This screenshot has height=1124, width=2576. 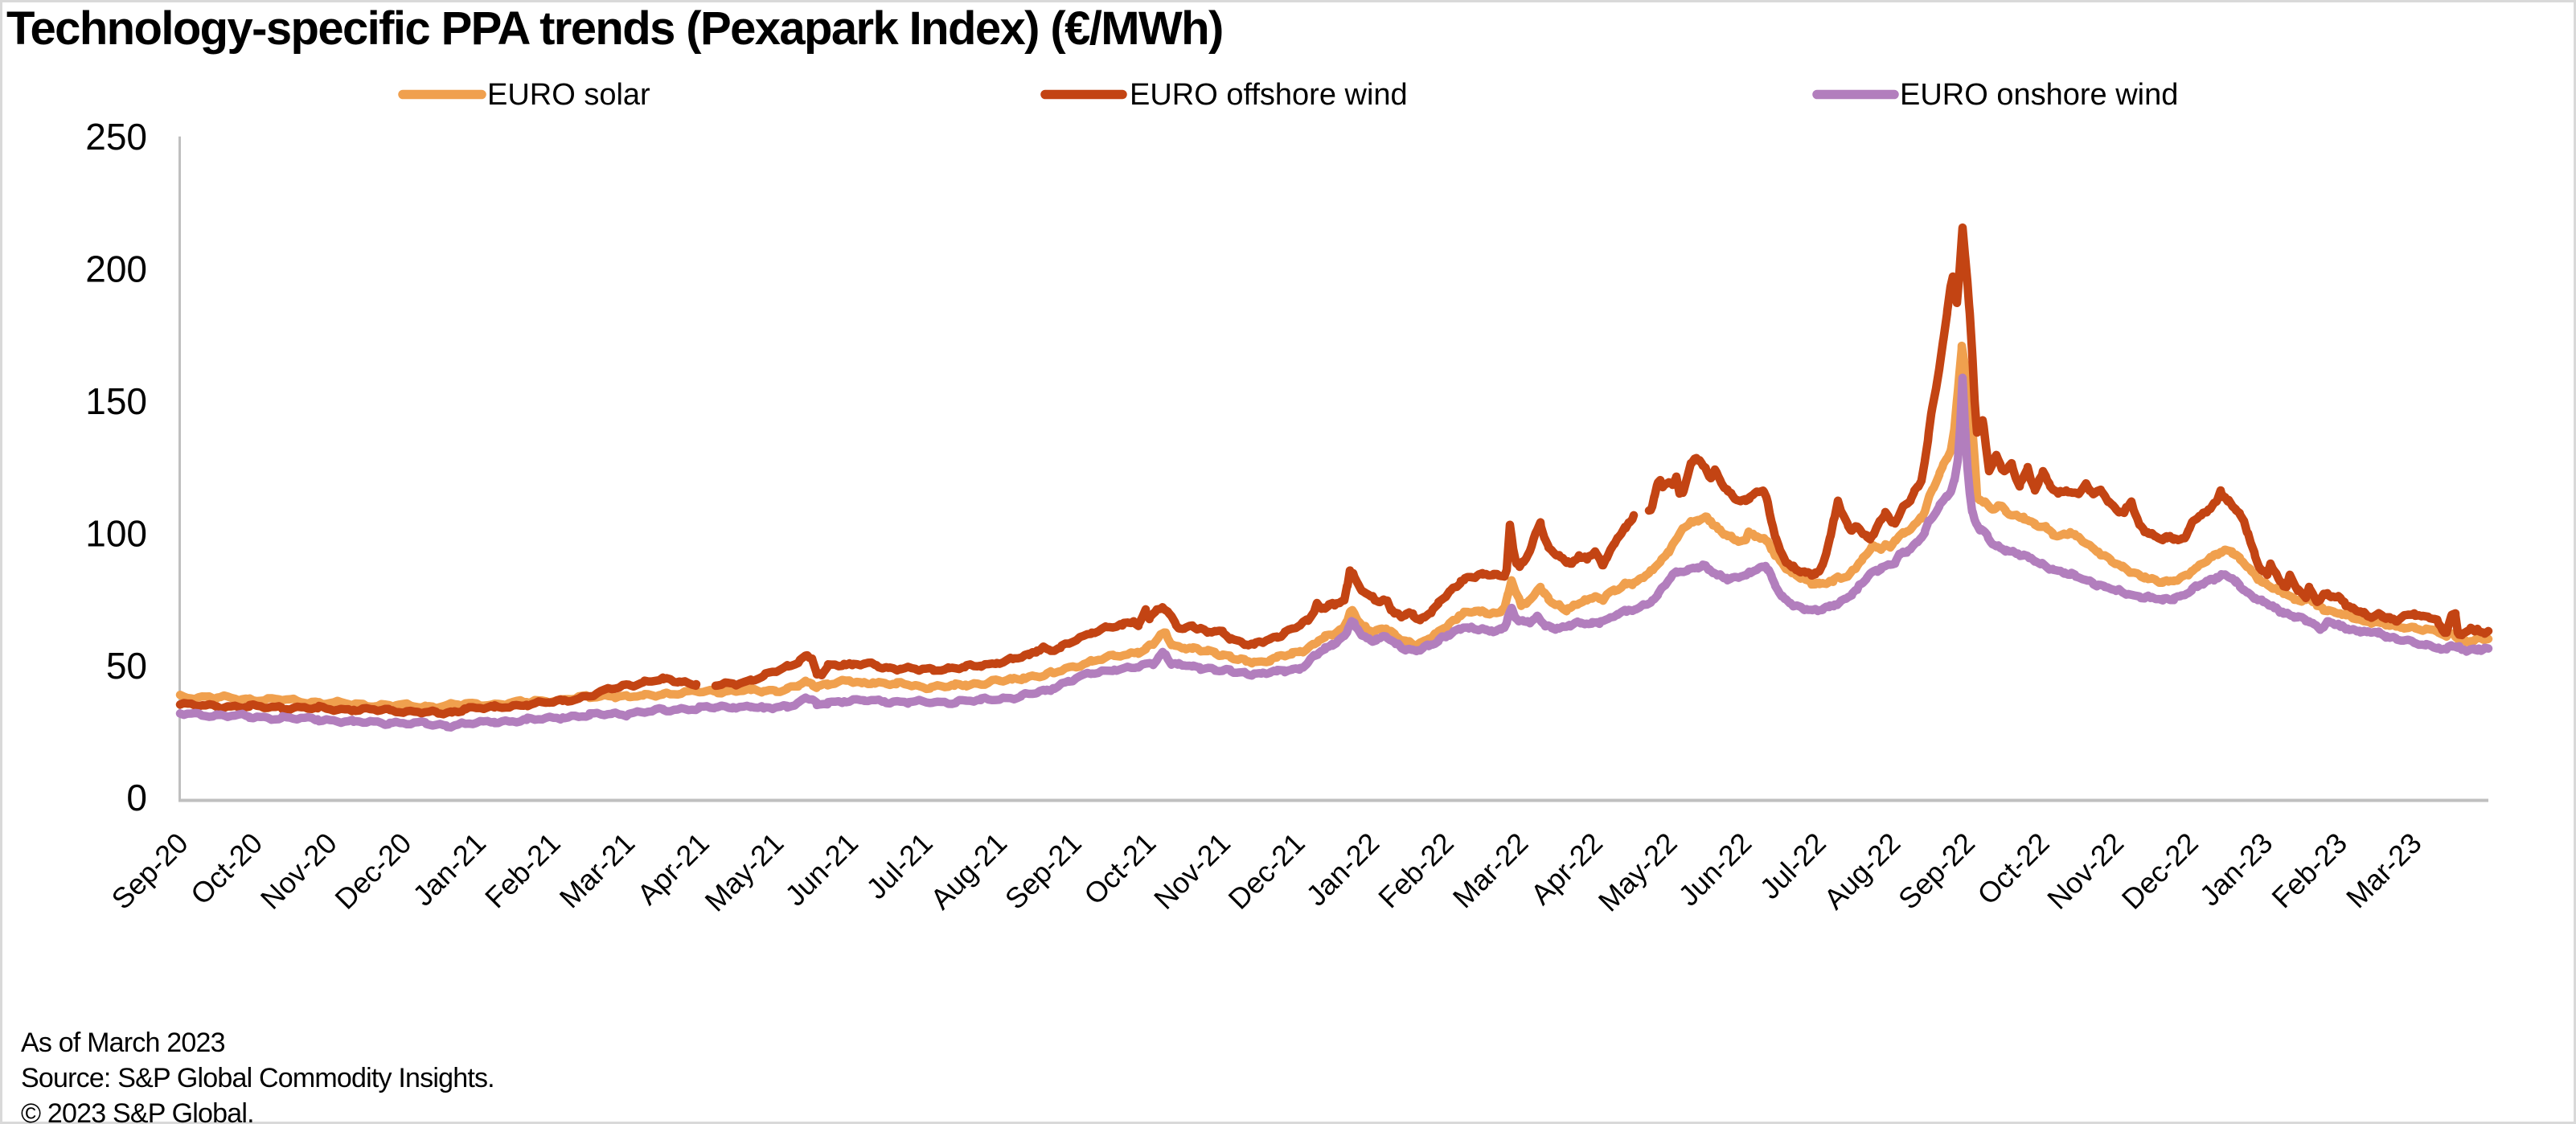 What do you see at coordinates (2039, 95) in the screenshot?
I see `svg-text: EURO onshore wind` at bounding box center [2039, 95].